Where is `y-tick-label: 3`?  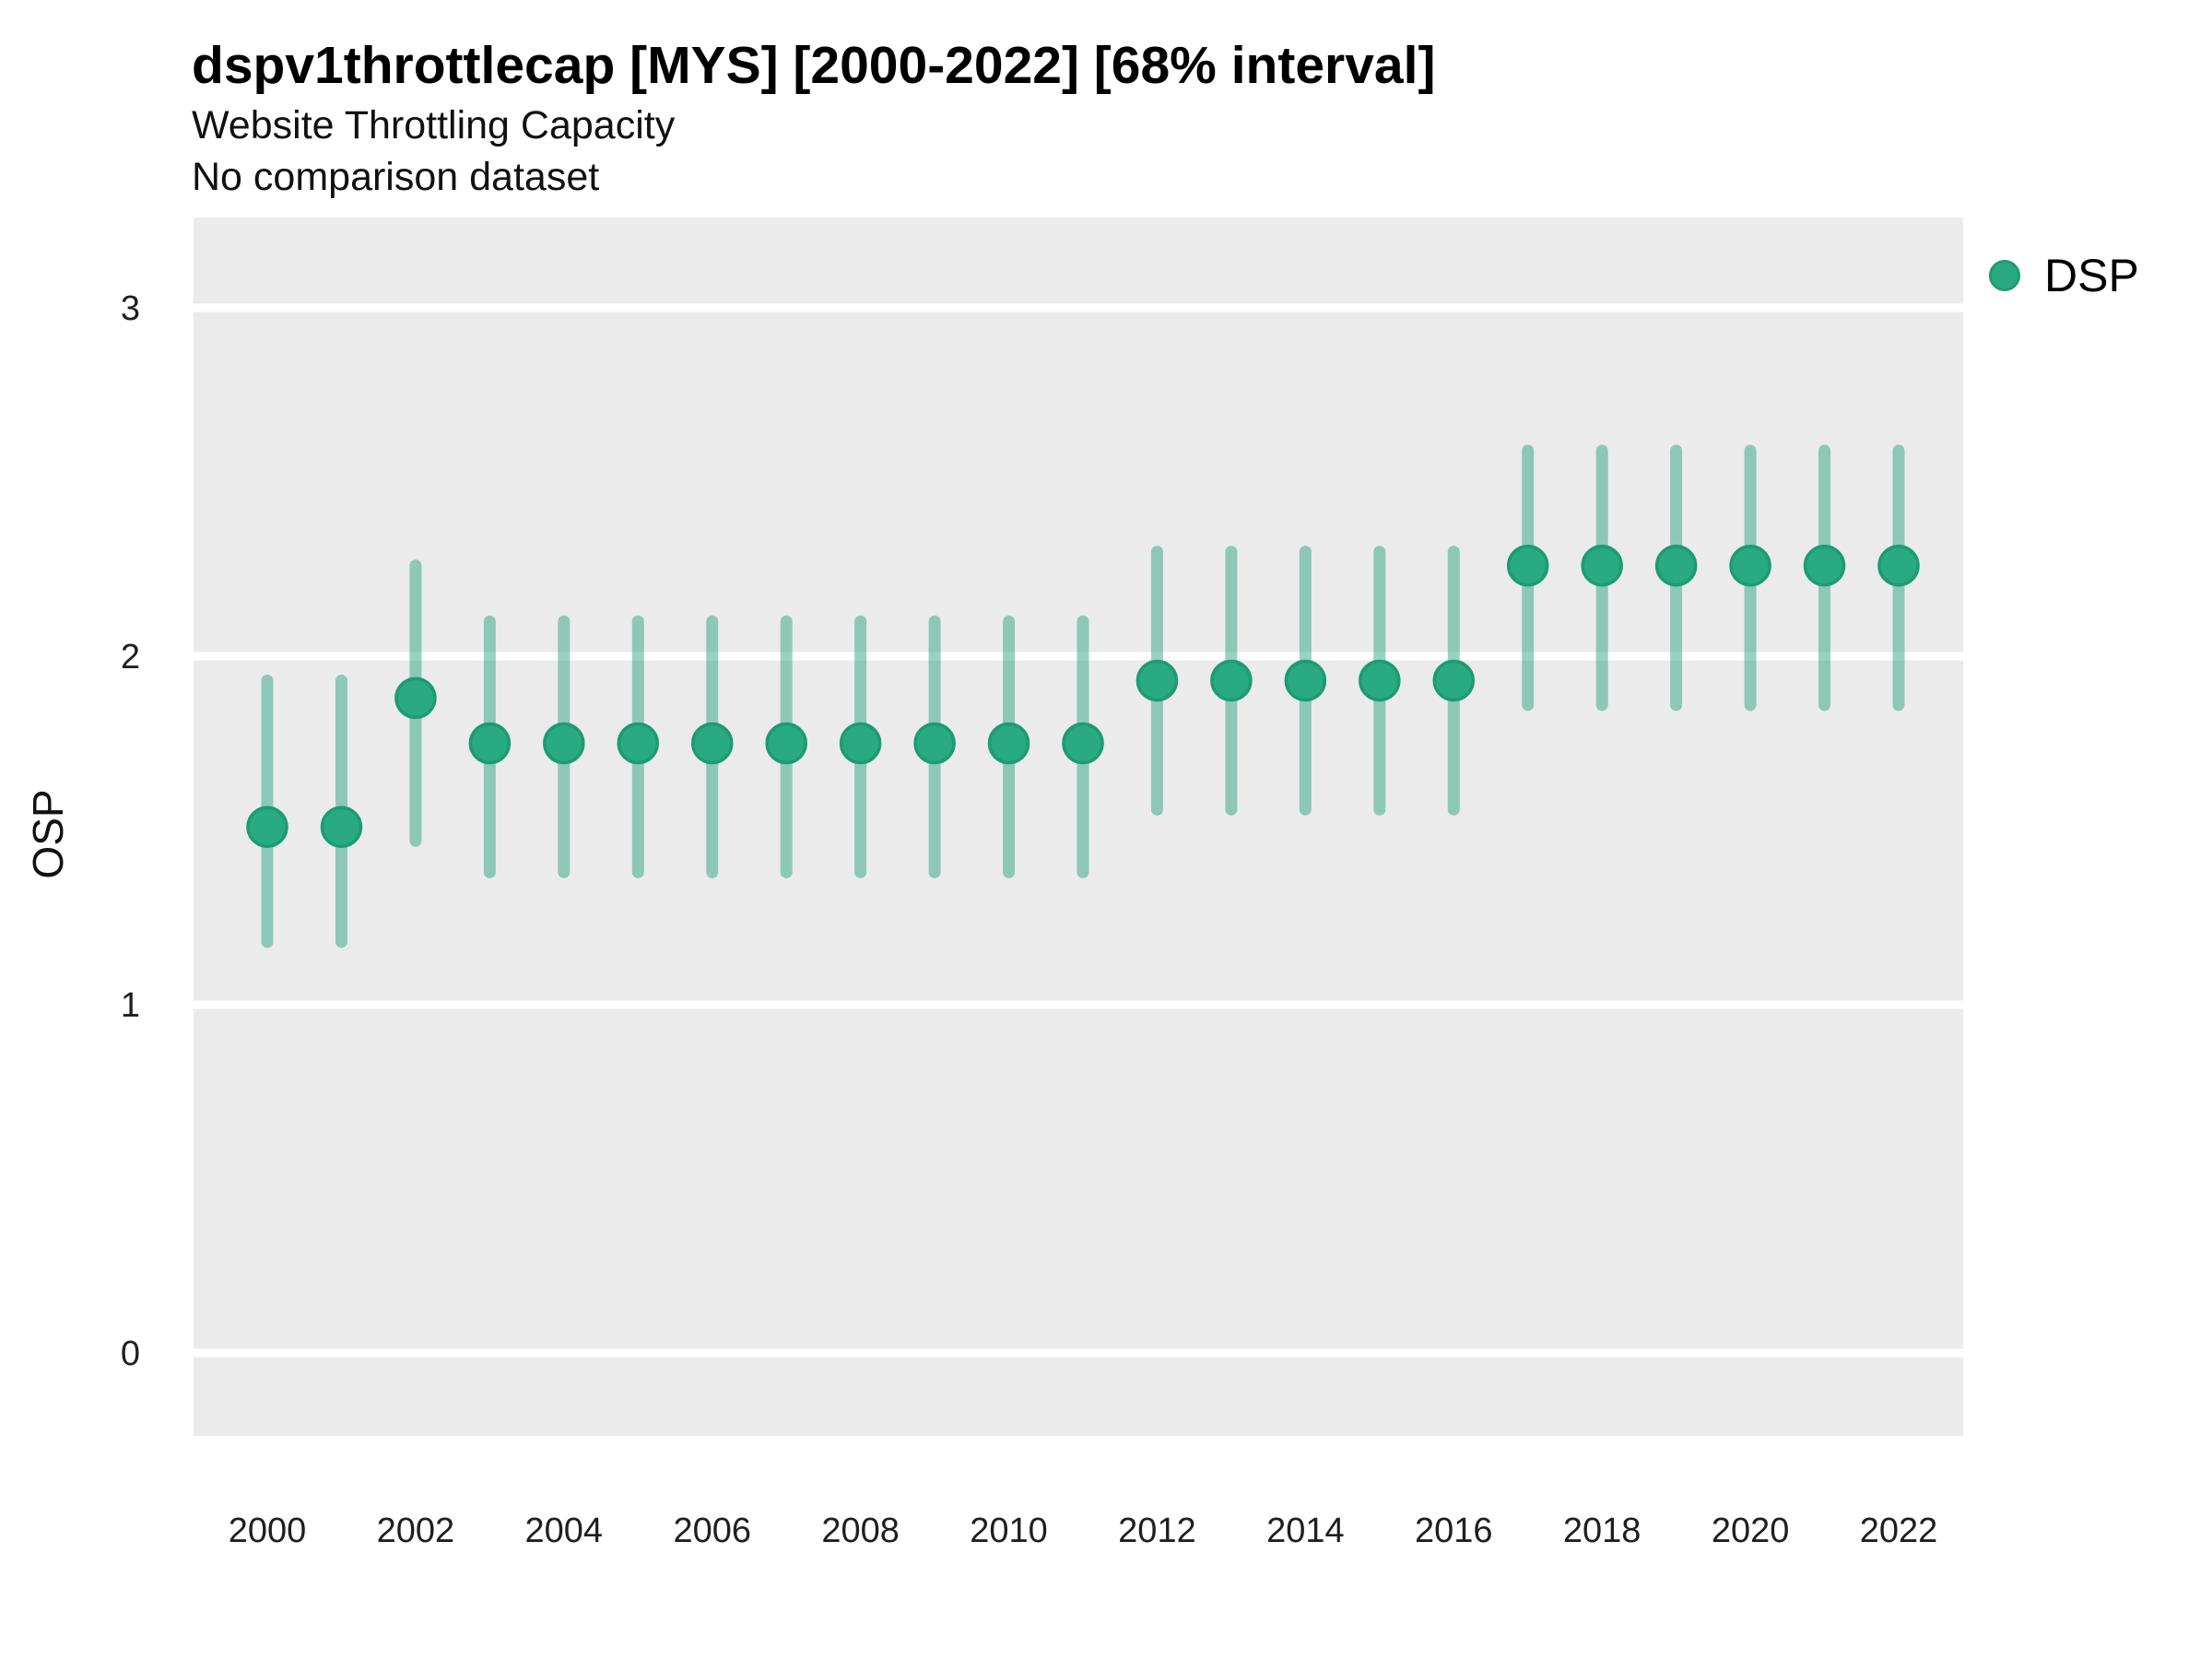
y-tick-label: 3 is located at coordinates (130, 308).